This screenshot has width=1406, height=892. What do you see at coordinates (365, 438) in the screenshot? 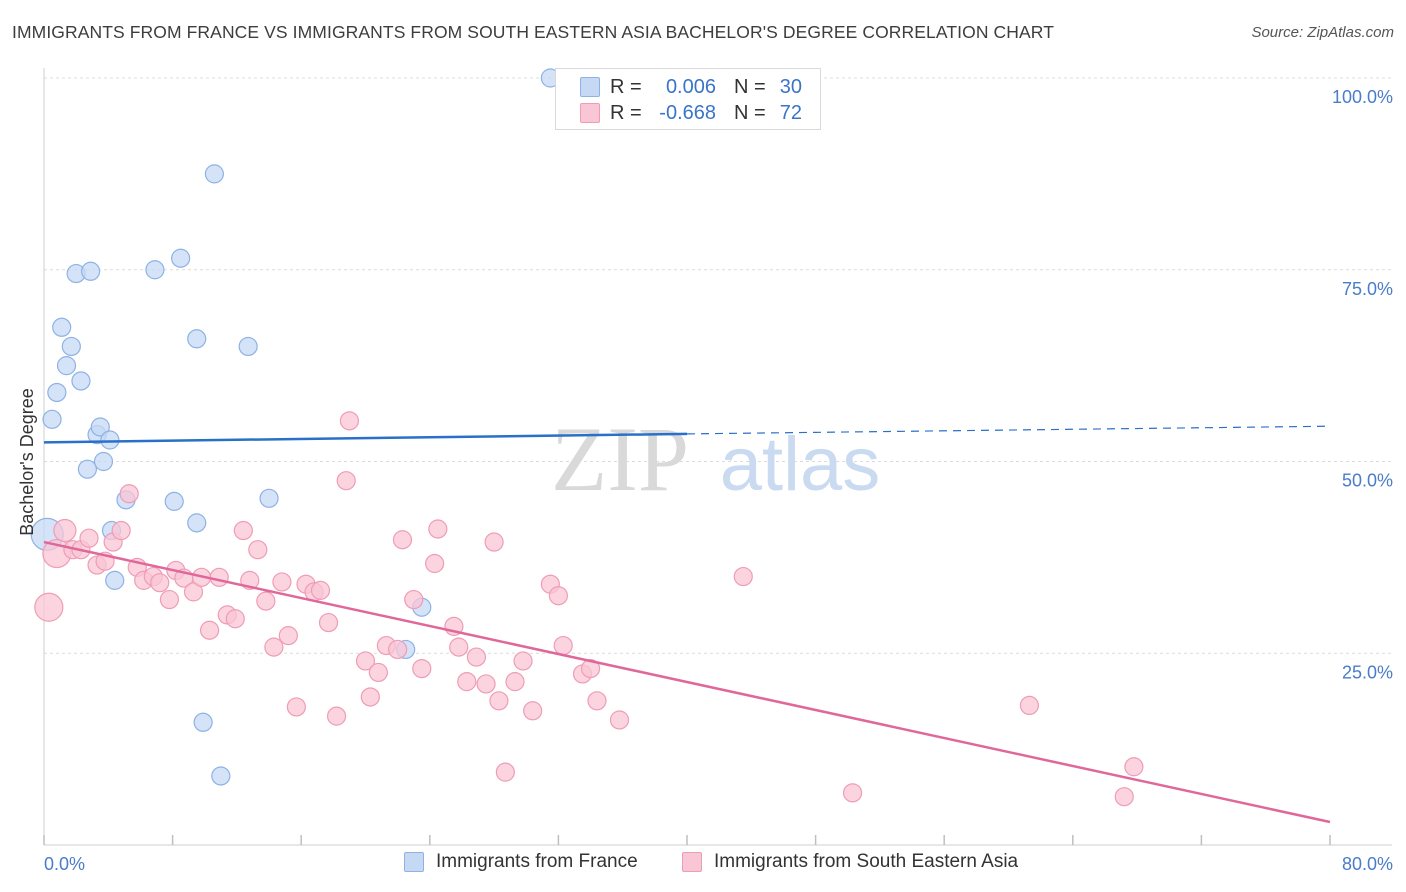
I see `france-trend-line` at bounding box center [365, 438].